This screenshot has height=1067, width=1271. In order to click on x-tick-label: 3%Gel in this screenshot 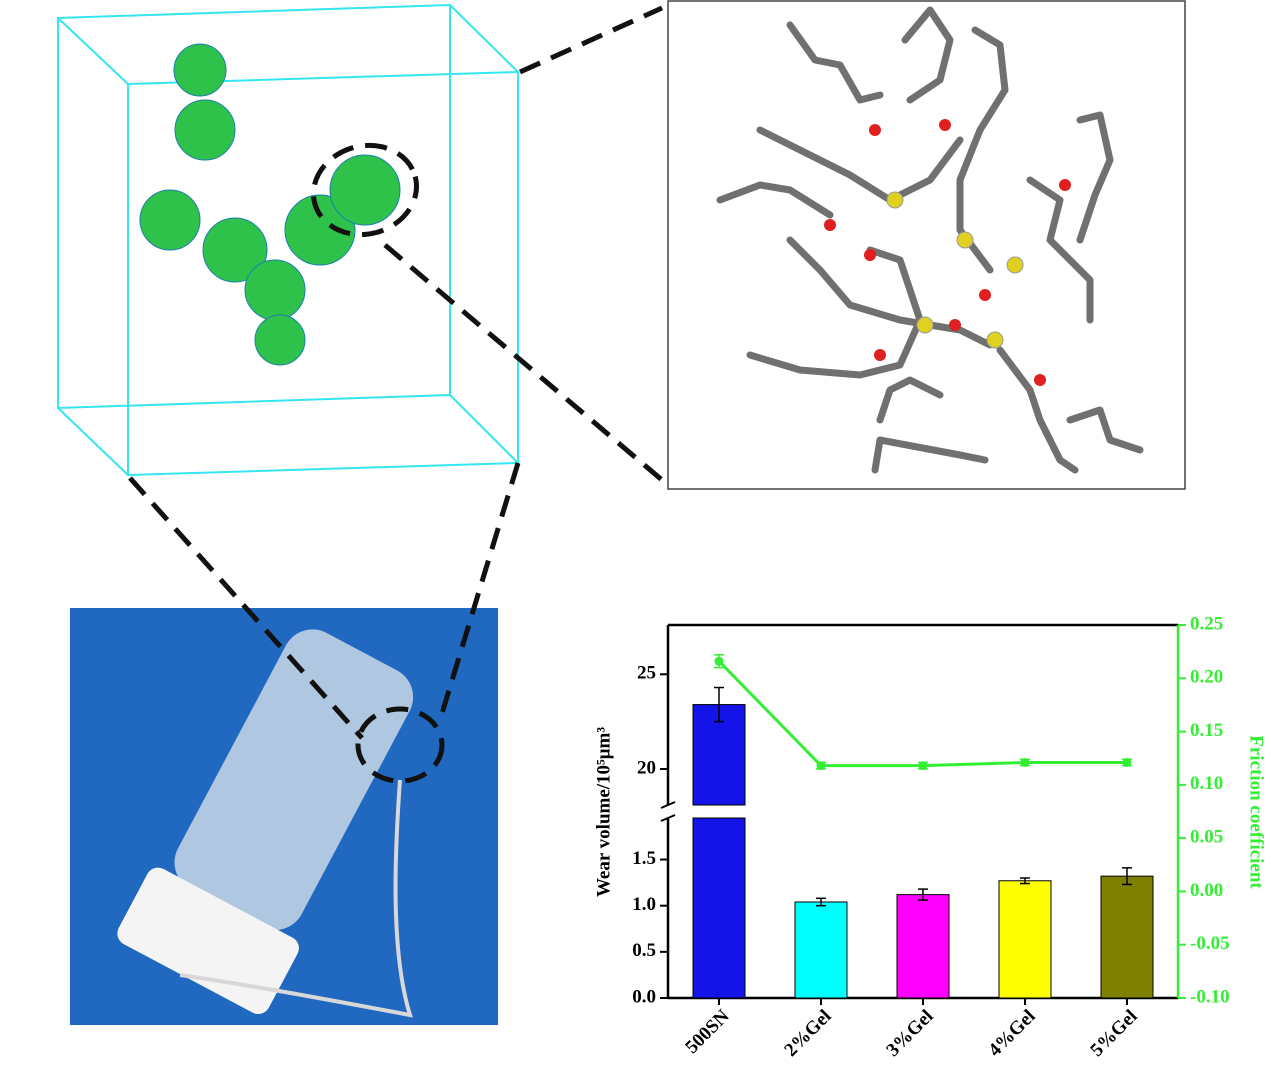, I will do `click(909, 1033)`.